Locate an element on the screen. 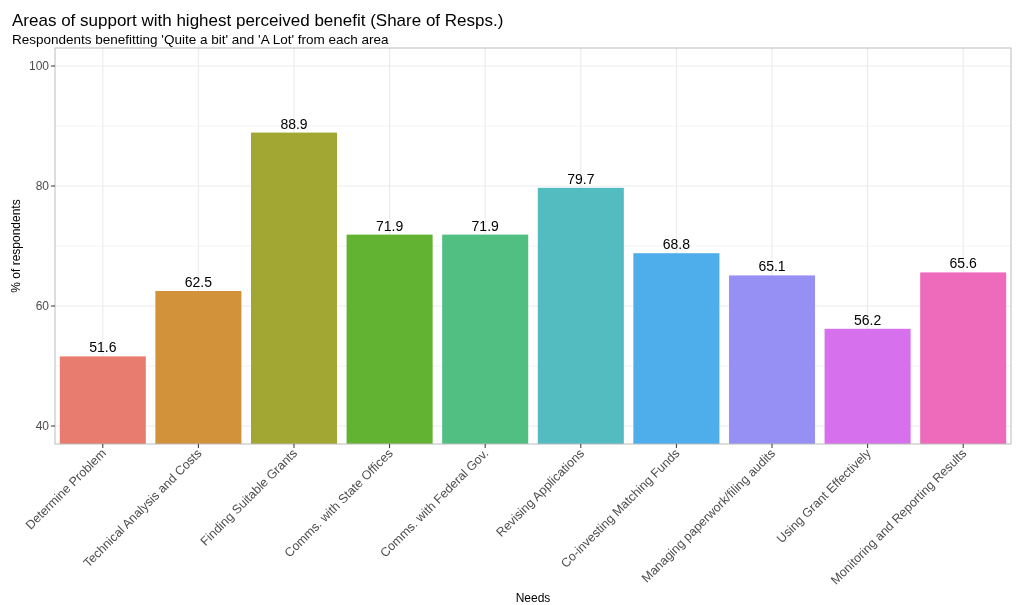 The height and width of the screenshot is (605, 1021). data-label: 79.7 is located at coordinates (581, 178).